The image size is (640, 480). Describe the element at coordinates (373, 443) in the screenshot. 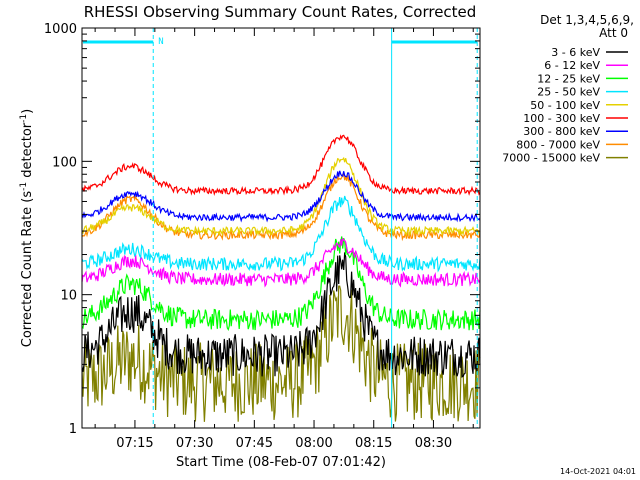

I see `x-tick-label: 08:15` at that location.